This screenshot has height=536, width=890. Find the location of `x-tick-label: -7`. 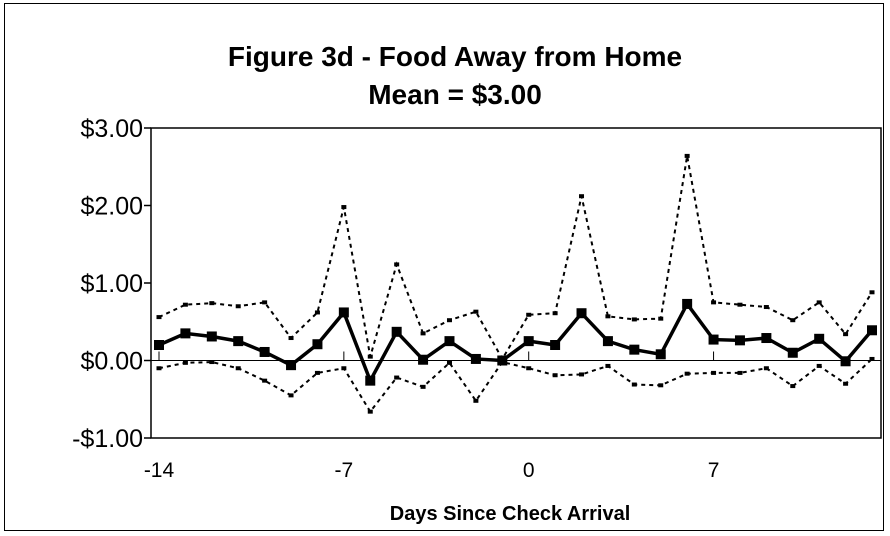

x-tick-label: -7 is located at coordinates (344, 470).